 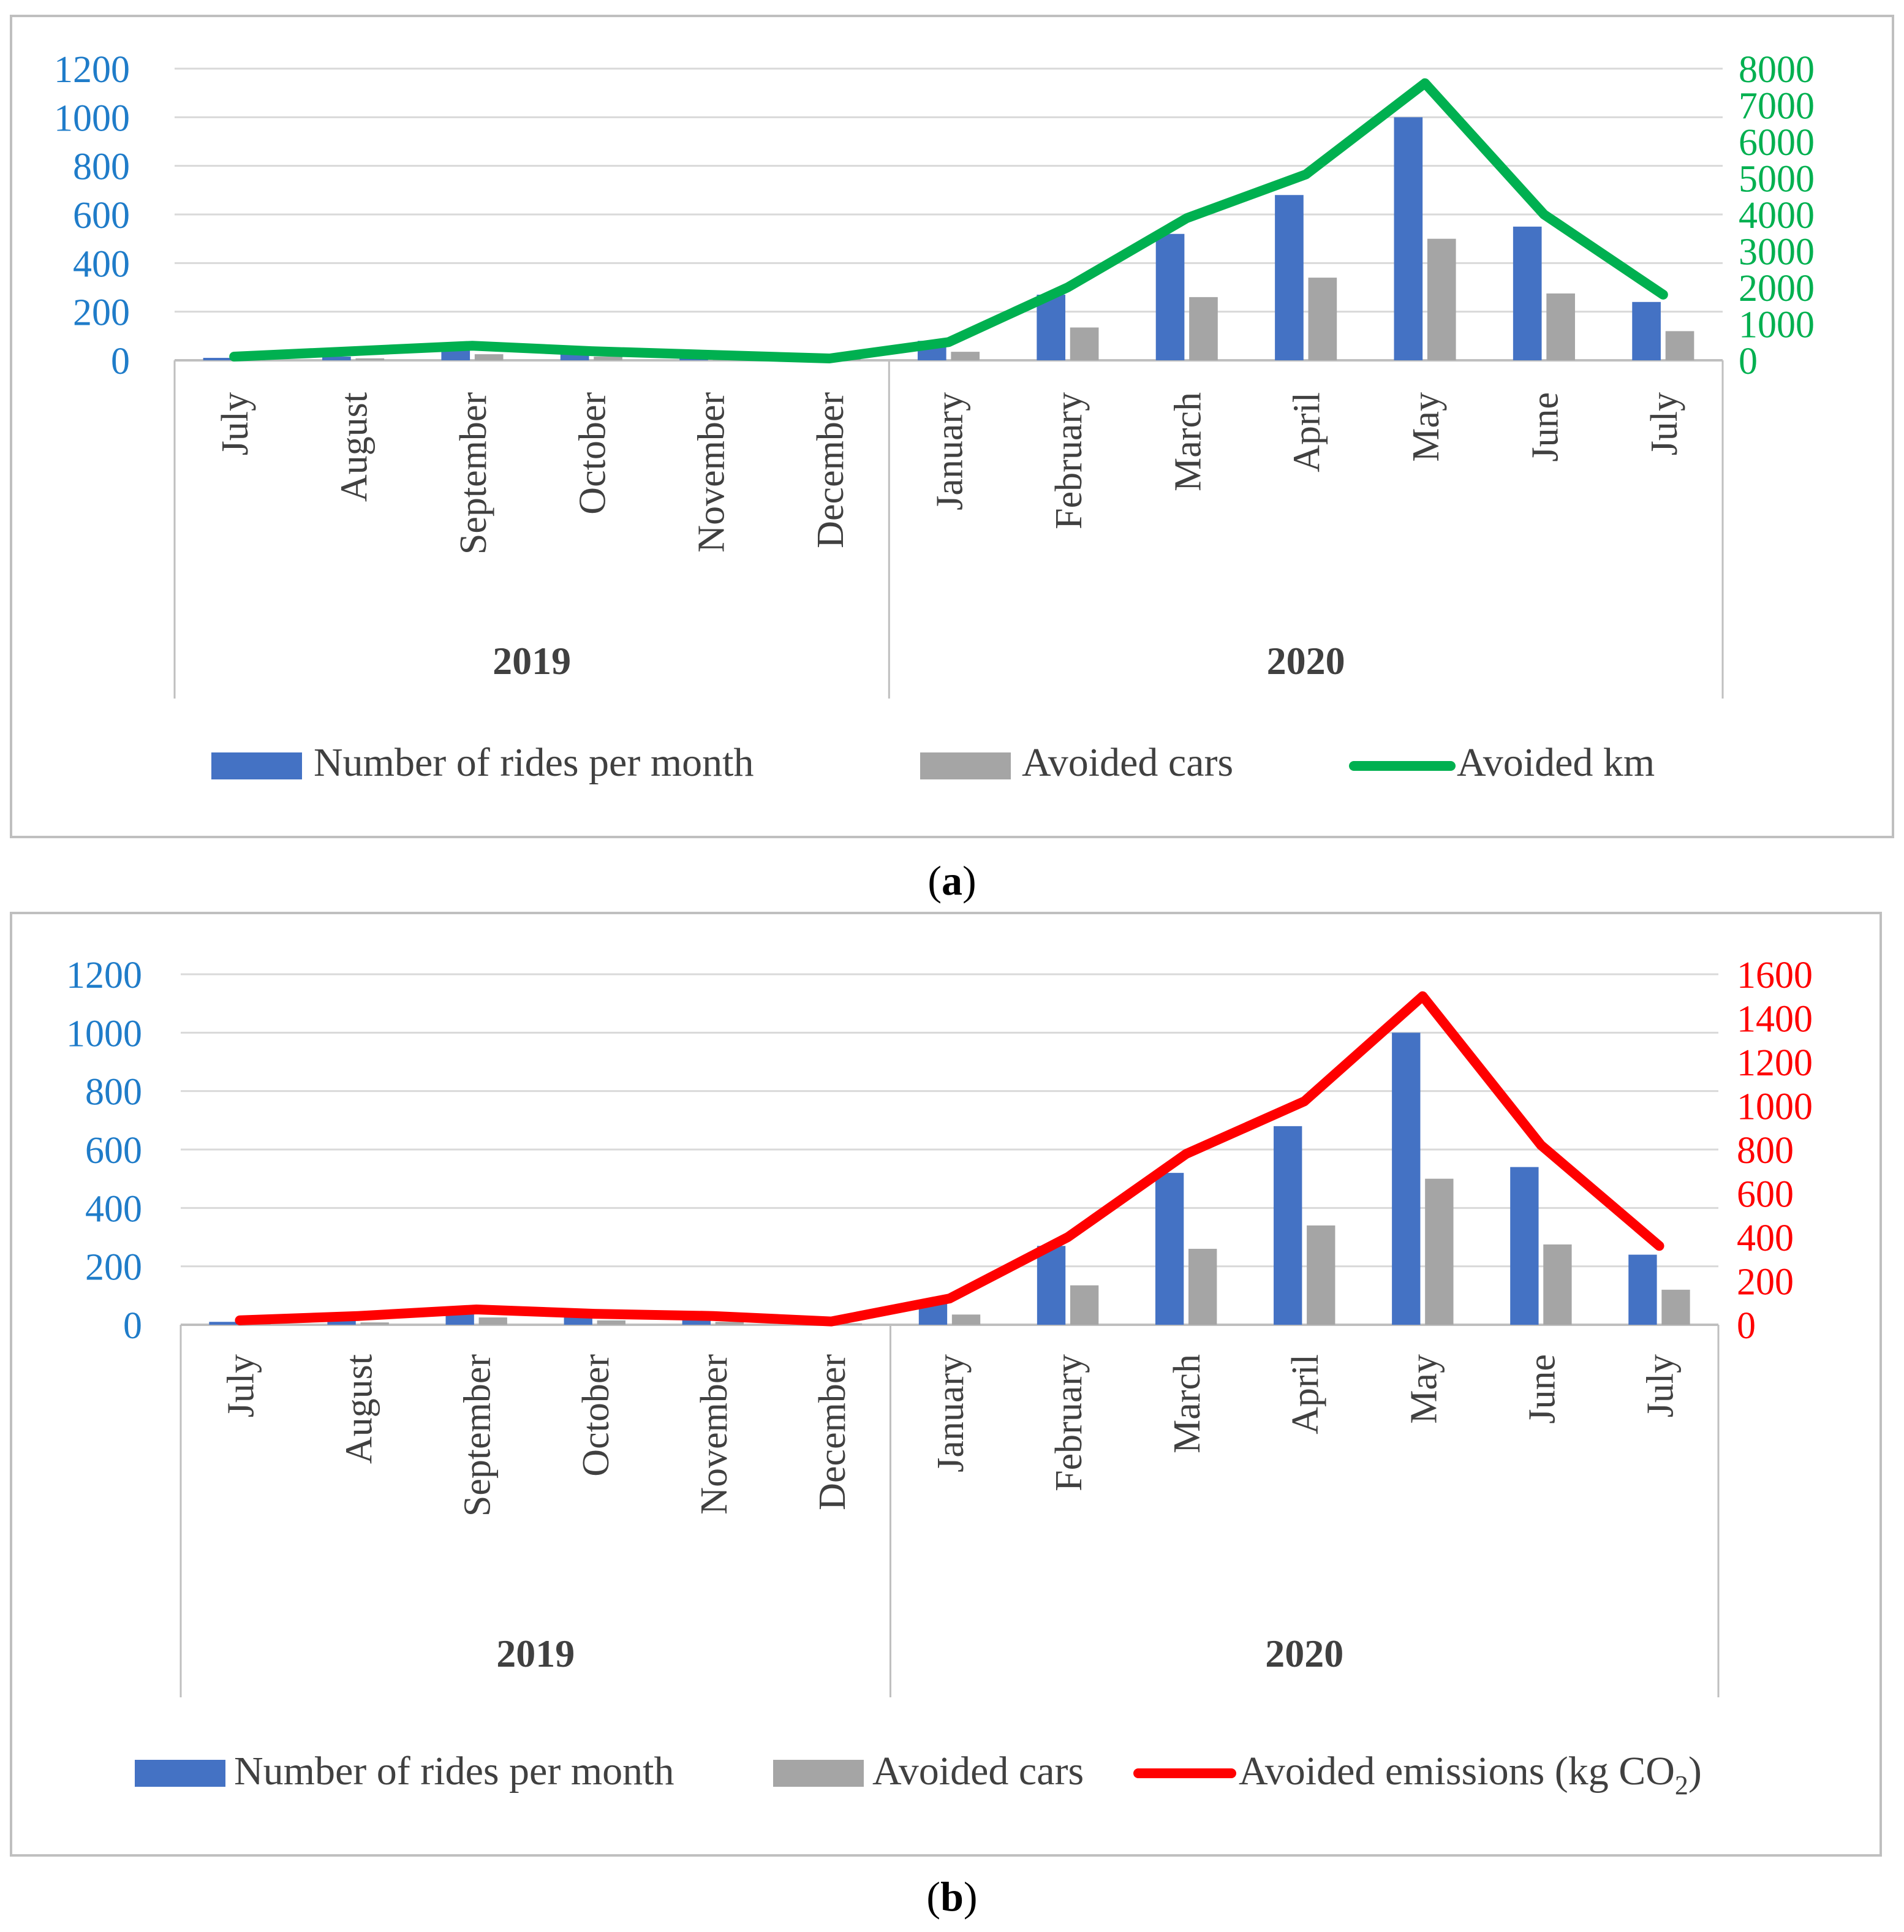 I want to click on category-label: December, so click(x=832, y=1432).